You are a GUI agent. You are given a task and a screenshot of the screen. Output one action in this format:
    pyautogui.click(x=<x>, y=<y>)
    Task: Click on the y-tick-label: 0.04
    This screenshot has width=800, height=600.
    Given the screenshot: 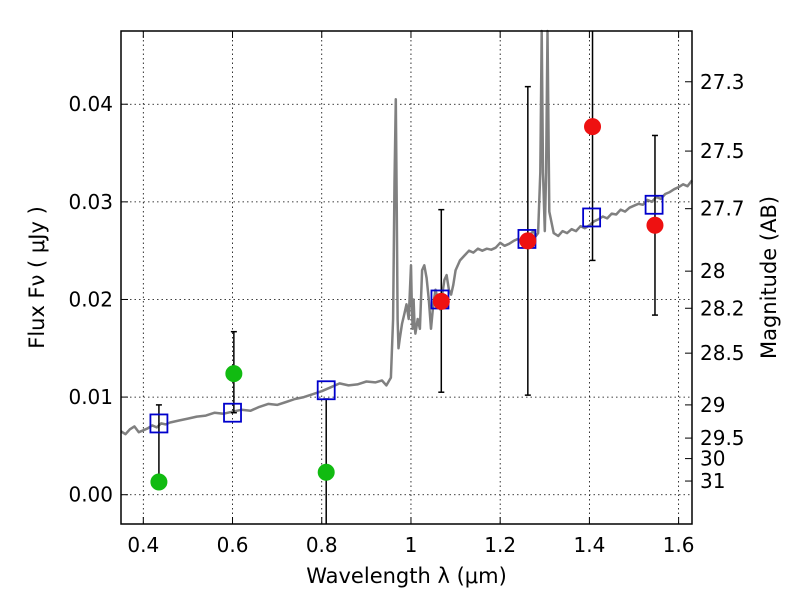 What is the action you would take?
    pyautogui.click(x=90, y=104)
    